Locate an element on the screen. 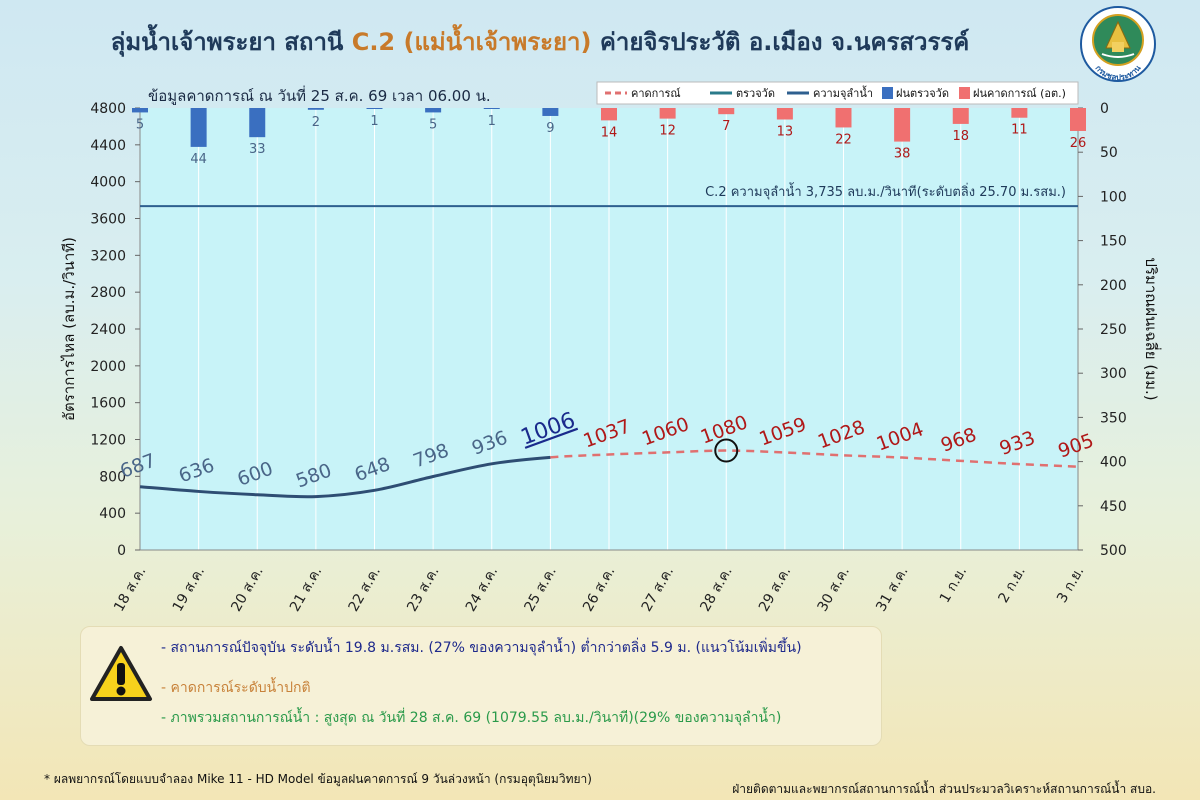 The width and height of the screenshot is (1200, 800). rain-label: 38 is located at coordinates (902, 154).